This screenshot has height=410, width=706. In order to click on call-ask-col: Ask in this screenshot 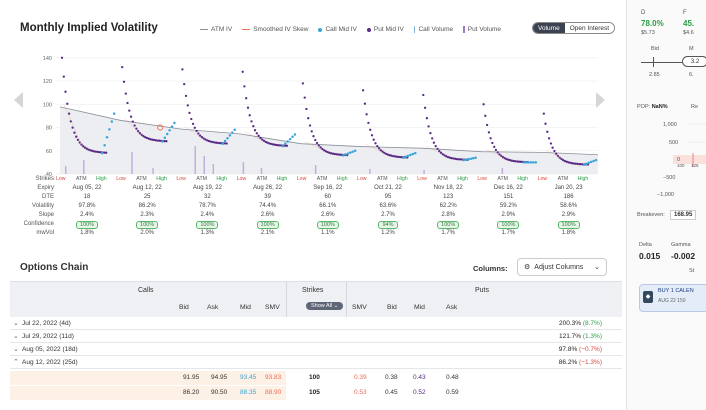, I will do `click(213, 307)`.